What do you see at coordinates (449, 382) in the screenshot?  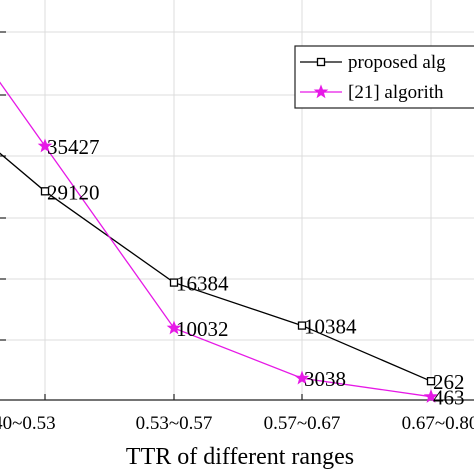 I see `data-label: 262` at bounding box center [449, 382].